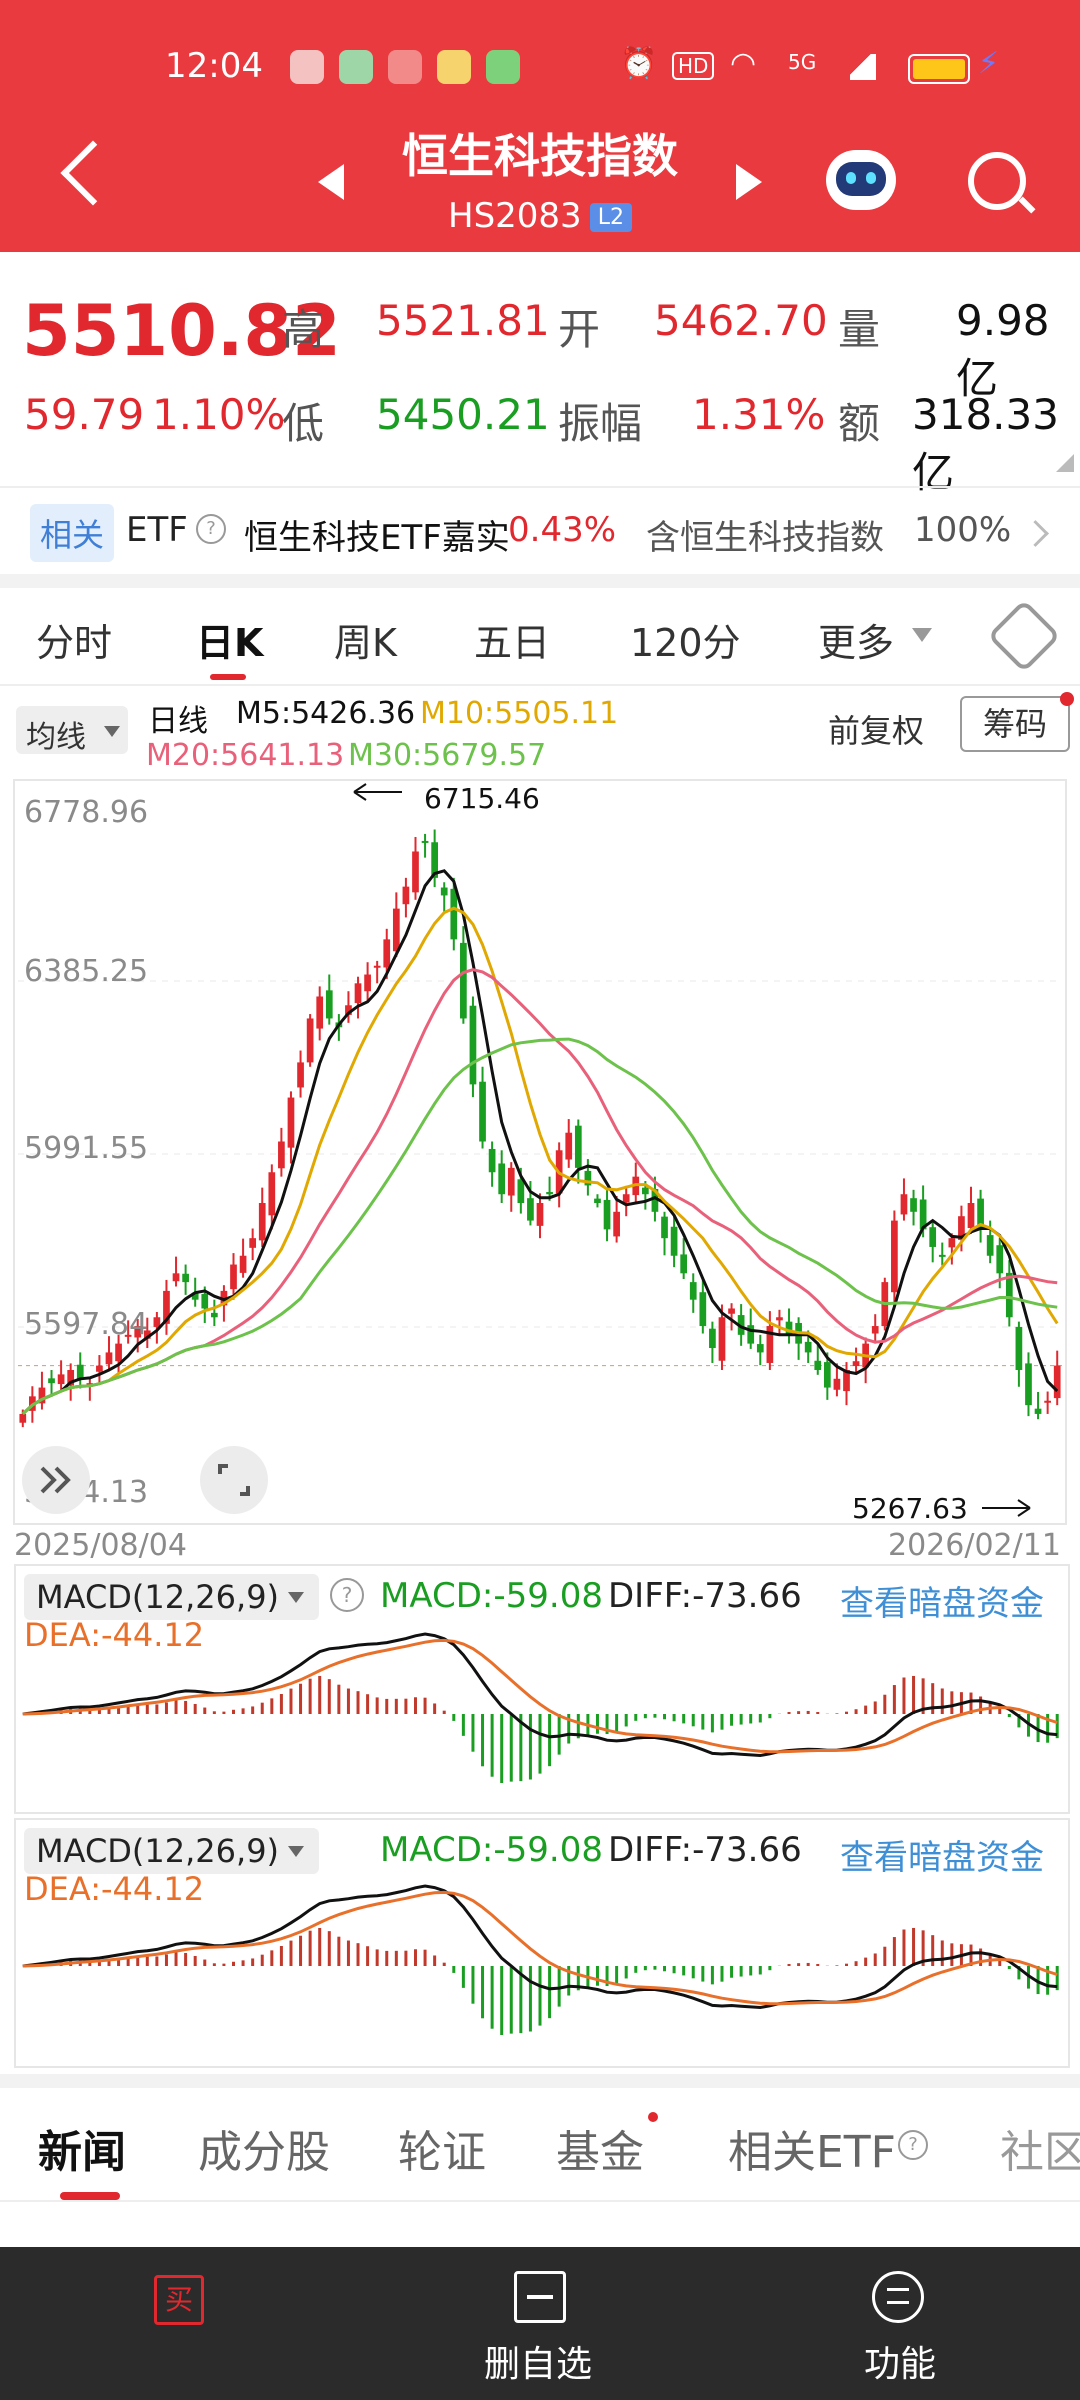  Describe the element at coordinates (749, 182) in the screenshot. I see `next-index-icon` at that location.